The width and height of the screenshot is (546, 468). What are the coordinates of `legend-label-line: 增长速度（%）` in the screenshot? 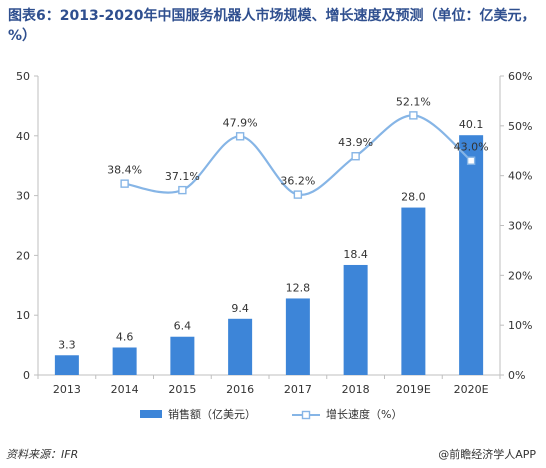 It's located at (364, 414).